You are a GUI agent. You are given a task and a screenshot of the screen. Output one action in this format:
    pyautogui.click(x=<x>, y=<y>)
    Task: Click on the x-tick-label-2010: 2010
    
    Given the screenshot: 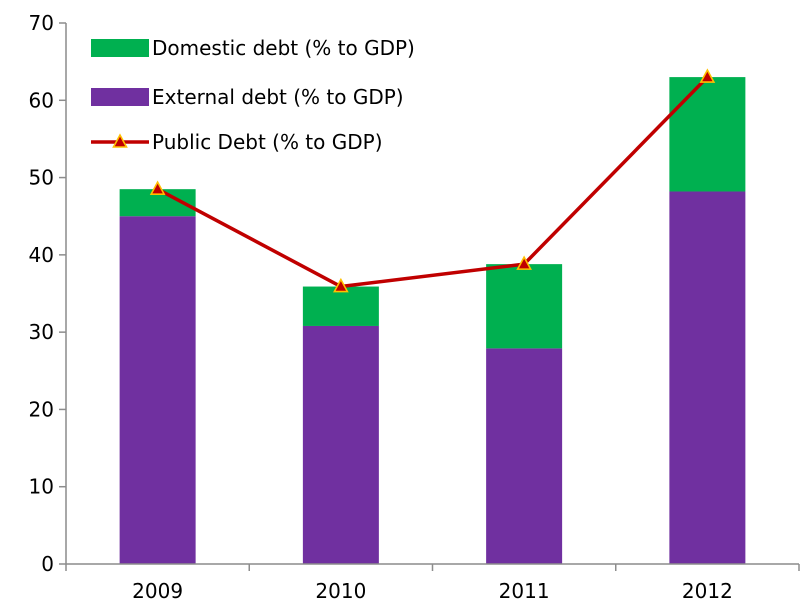 What is the action you would take?
    pyautogui.click(x=340, y=591)
    